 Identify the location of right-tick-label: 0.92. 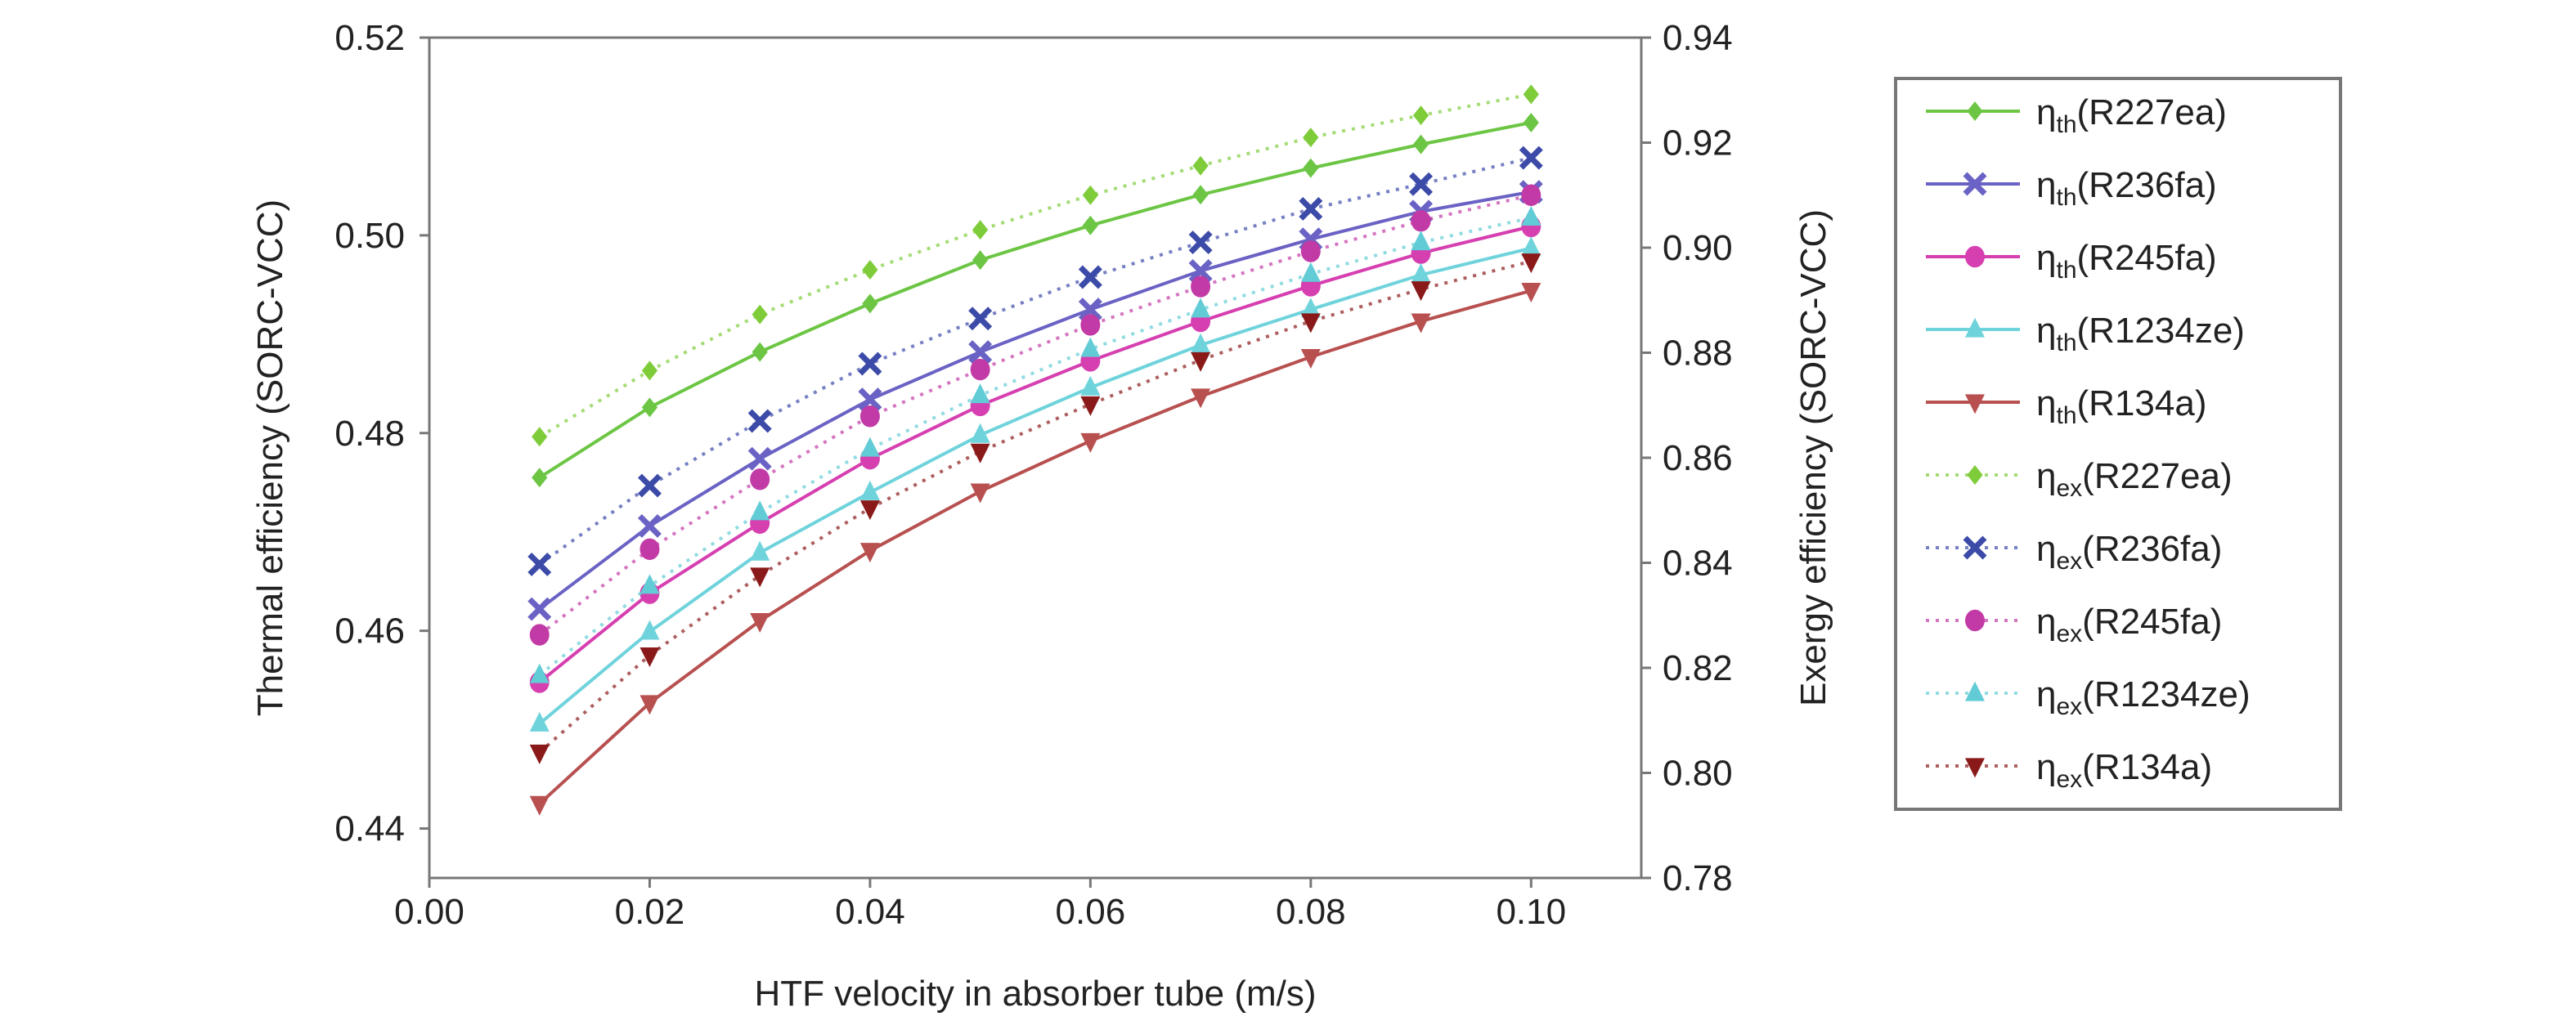
(1698, 143).